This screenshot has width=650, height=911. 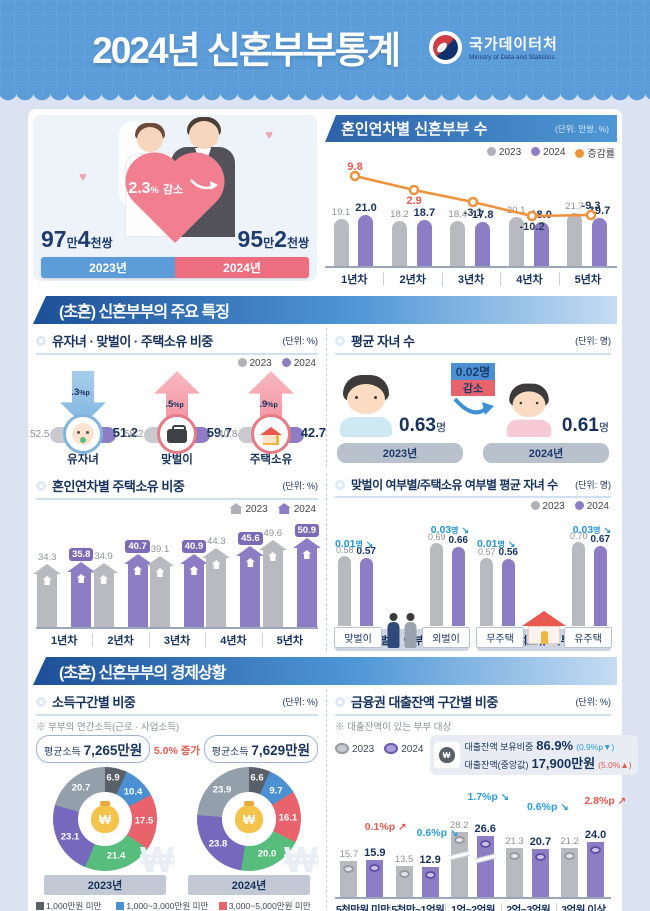 I want to click on count-2024: 95만2천쌍, so click(x=273, y=239).